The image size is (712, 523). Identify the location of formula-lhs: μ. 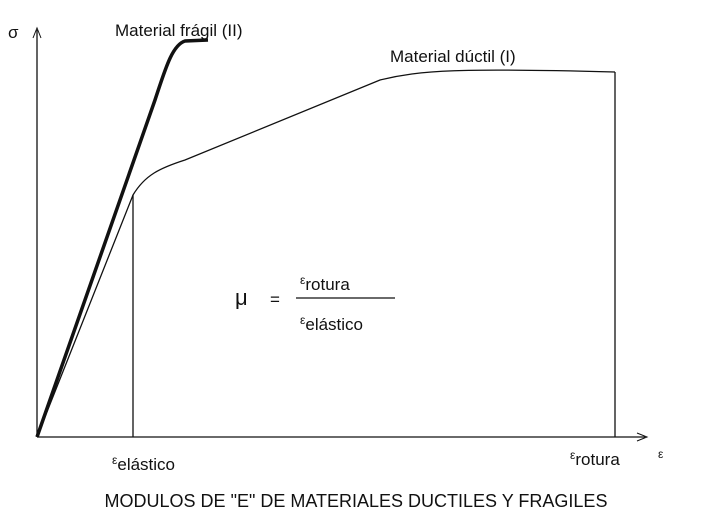
(241, 297).